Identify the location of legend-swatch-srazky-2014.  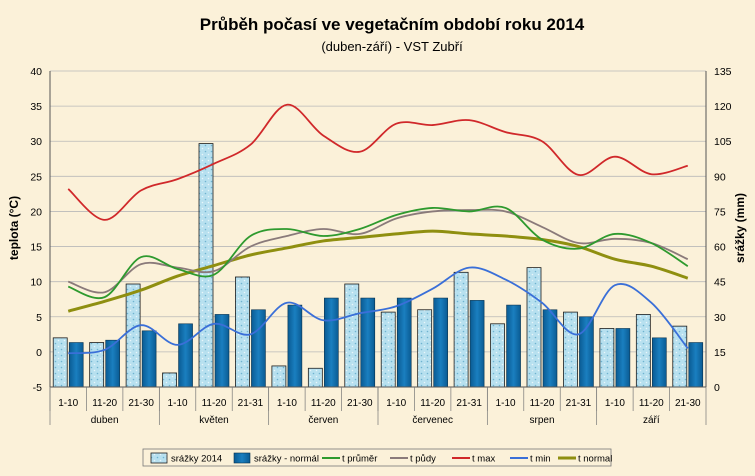
(159, 458).